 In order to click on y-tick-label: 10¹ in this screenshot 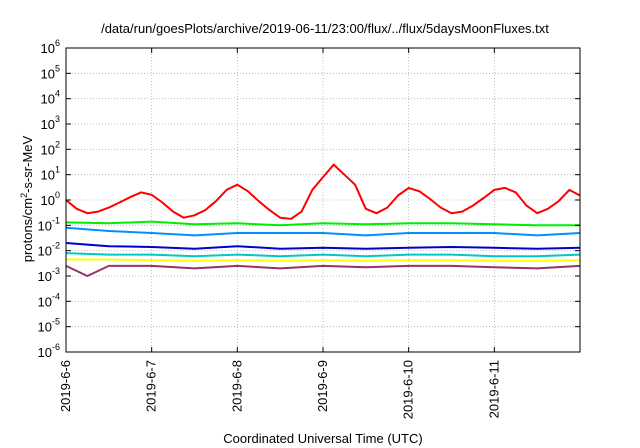, I will do `click(50, 174)`.